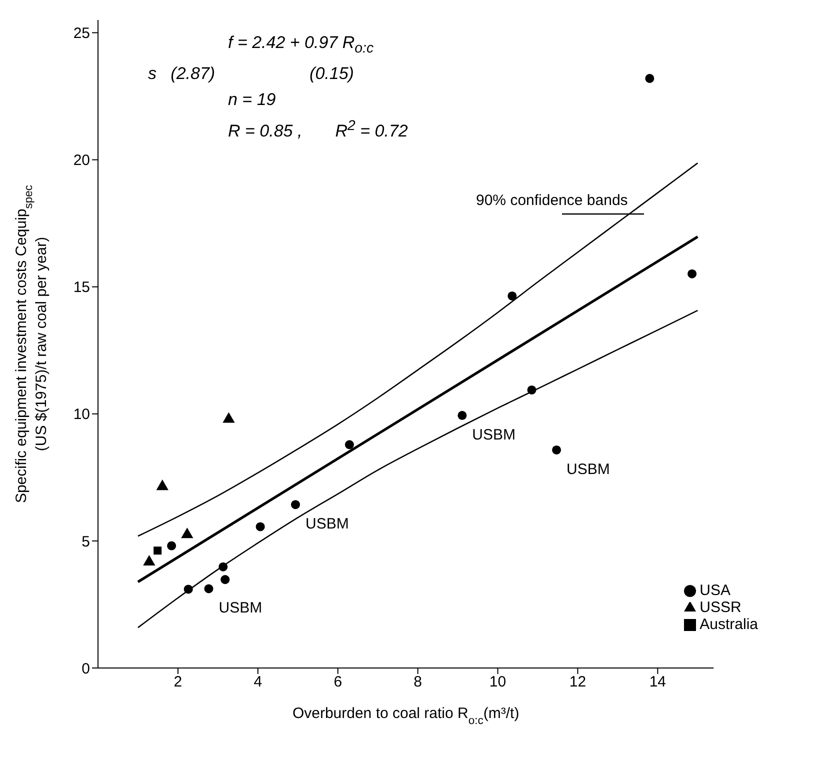 This screenshot has height=761, width=813. What do you see at coordinates (258, 682) in the screenshot?
I see `x-tick-label: 4` at bounding box center [258, 682].